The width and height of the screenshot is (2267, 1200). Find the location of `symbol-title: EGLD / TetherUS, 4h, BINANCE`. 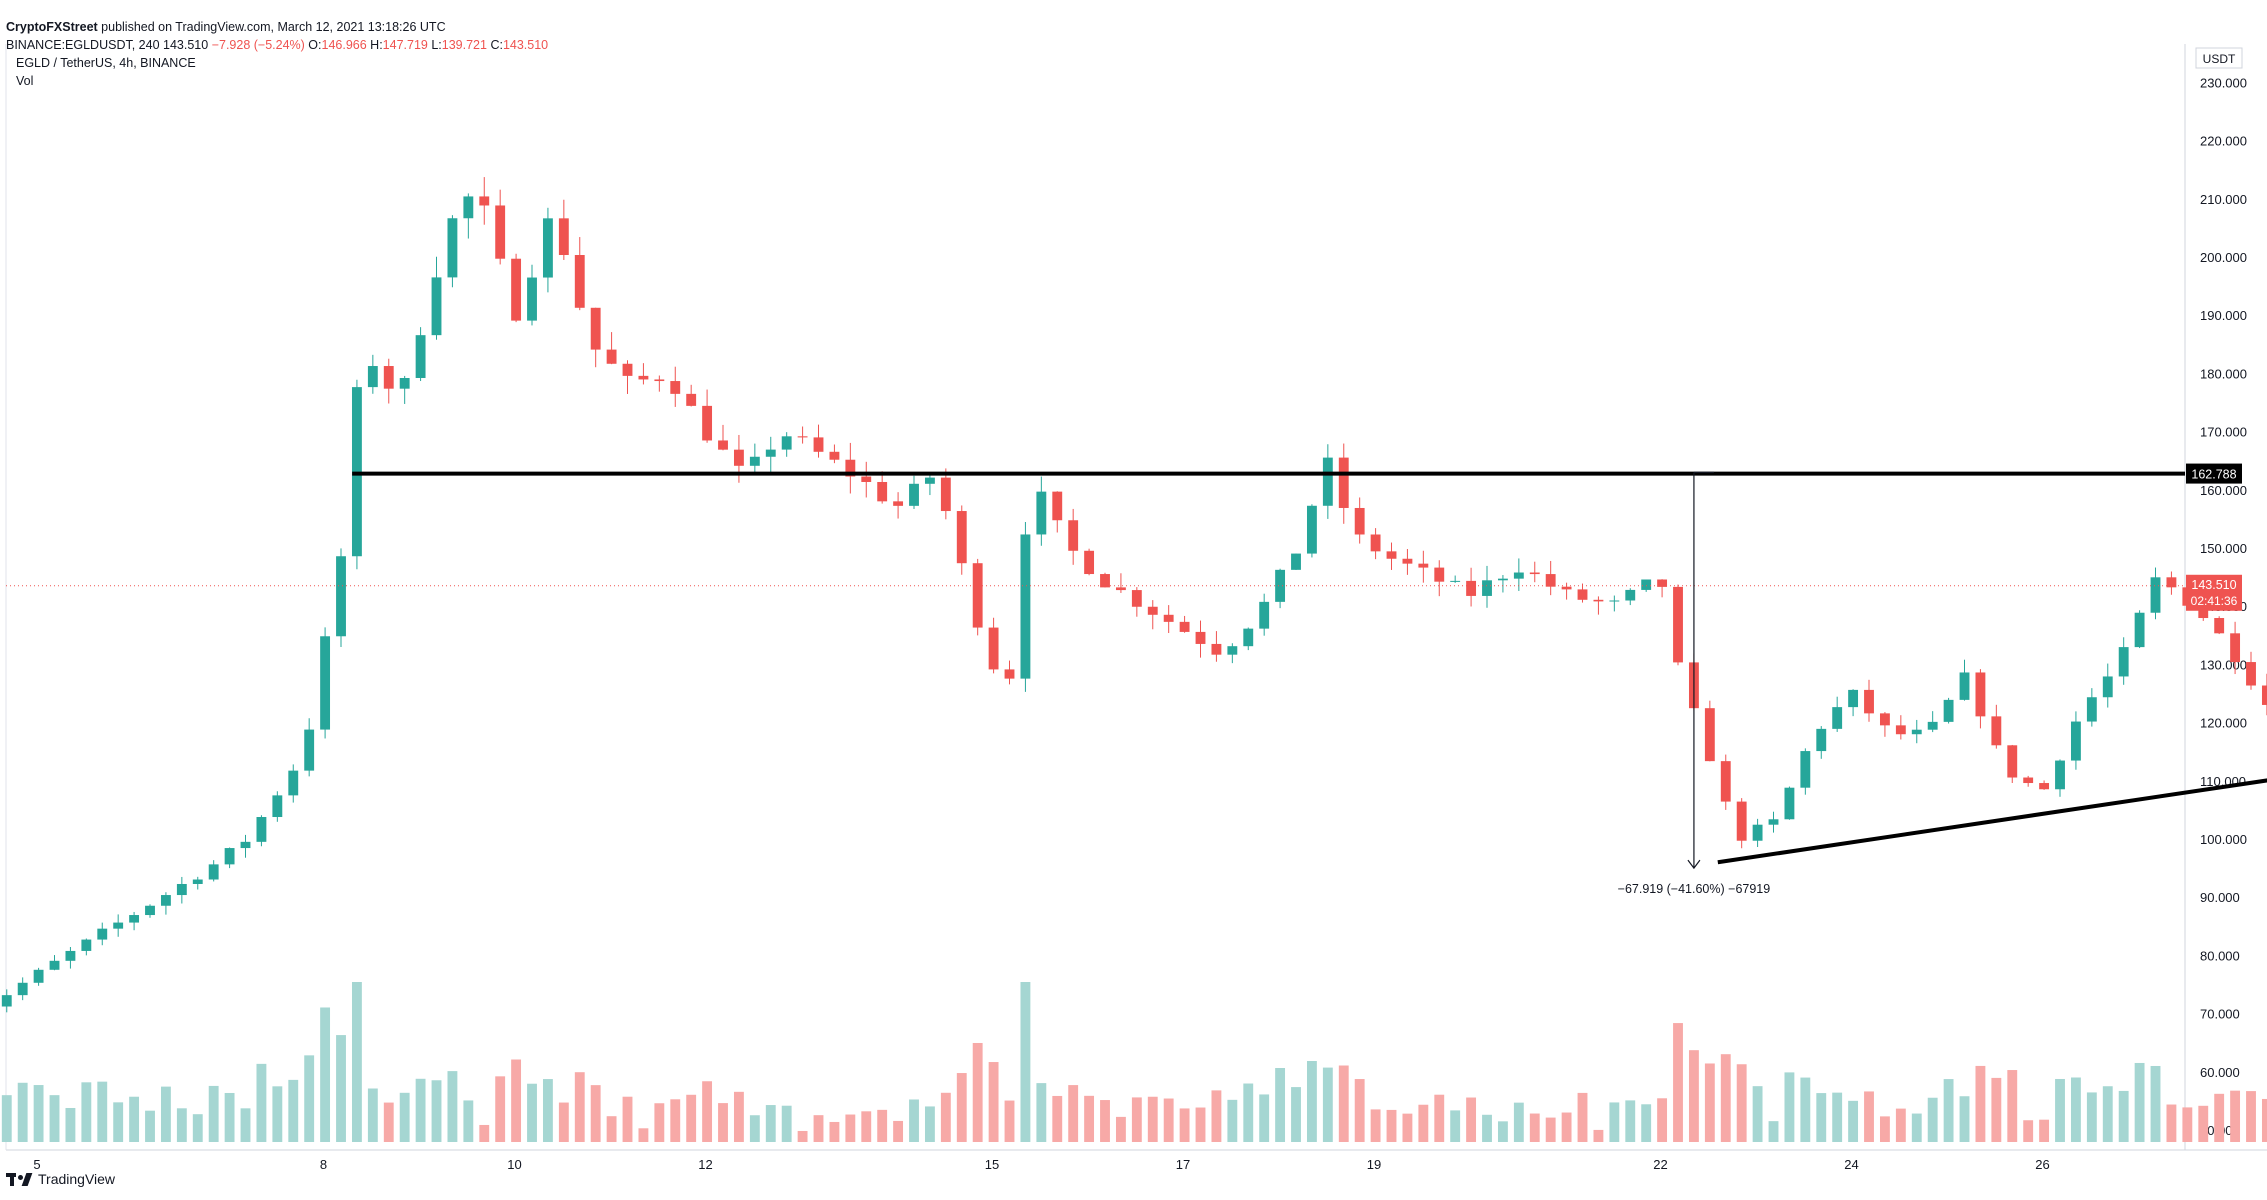

symbol-title: EGLD / TetherUS, 4h, BINANCE is located at coordinates (106, 63).